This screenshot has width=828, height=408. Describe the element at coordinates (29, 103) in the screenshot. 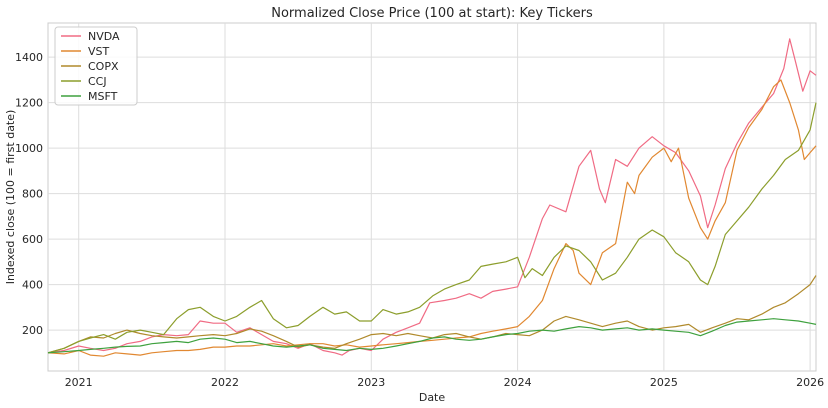

I see `y-tick-label: 1200` at that location.